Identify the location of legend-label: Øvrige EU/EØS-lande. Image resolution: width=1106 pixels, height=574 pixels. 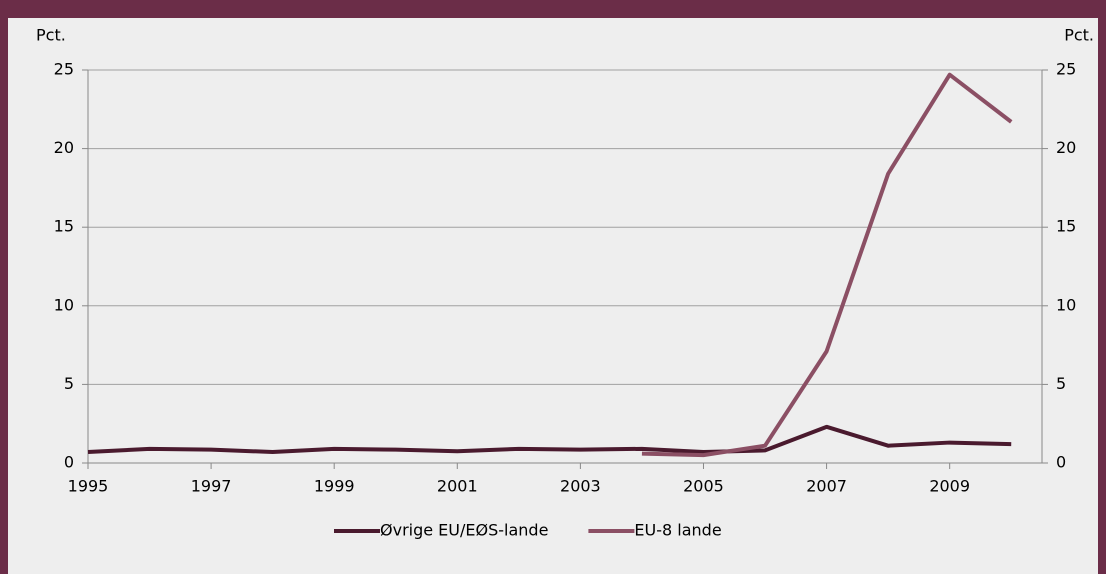
(464, 530).